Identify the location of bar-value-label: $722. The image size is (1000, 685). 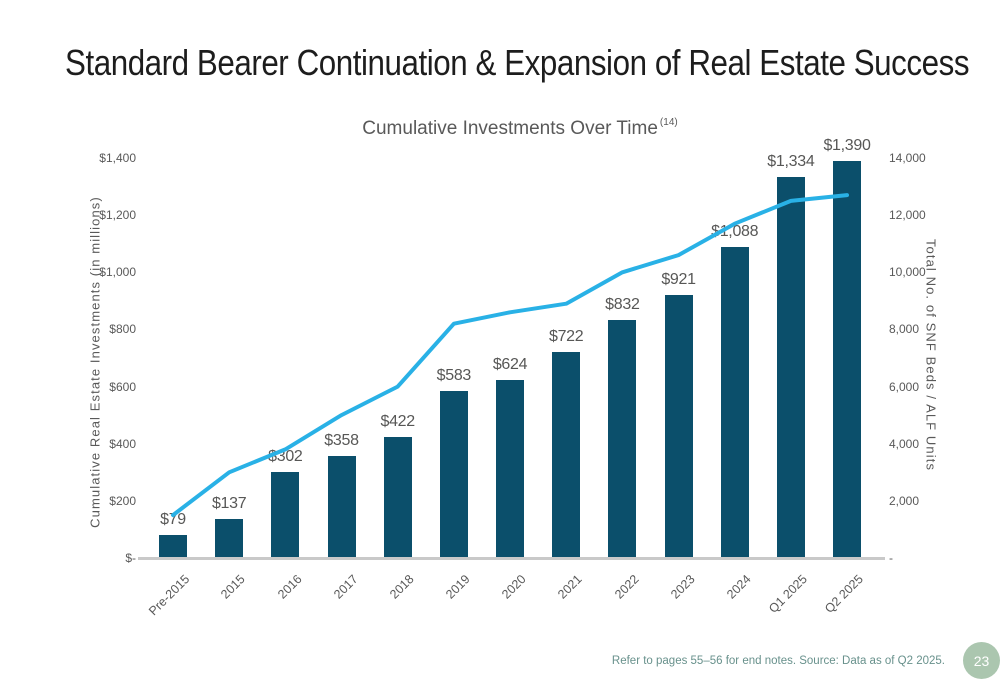
(566, 336).